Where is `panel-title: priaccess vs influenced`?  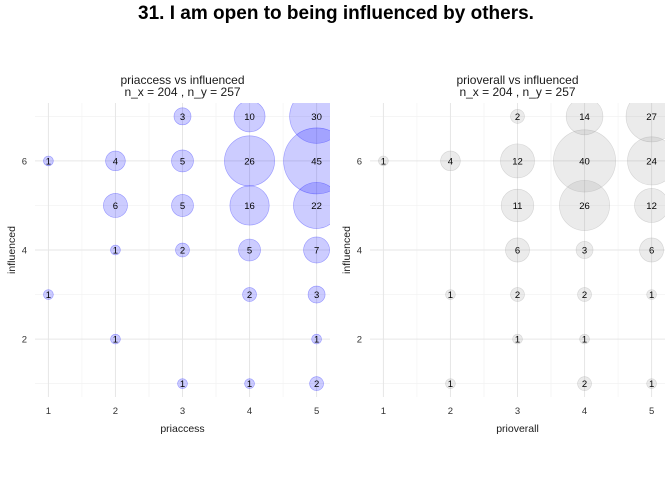
panel-title: priaccess vs influenced is located at coordinates (182, 80).